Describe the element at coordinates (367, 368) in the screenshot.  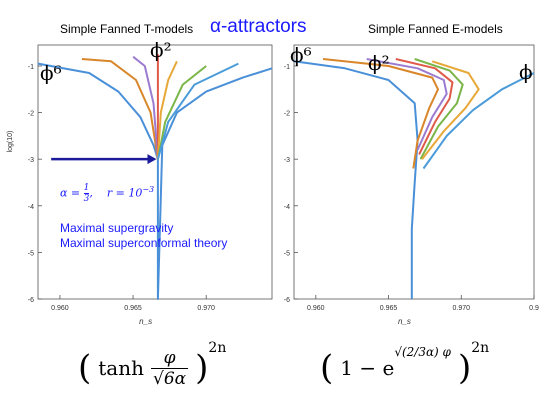
I see `right-base: 1 − e` at that location.